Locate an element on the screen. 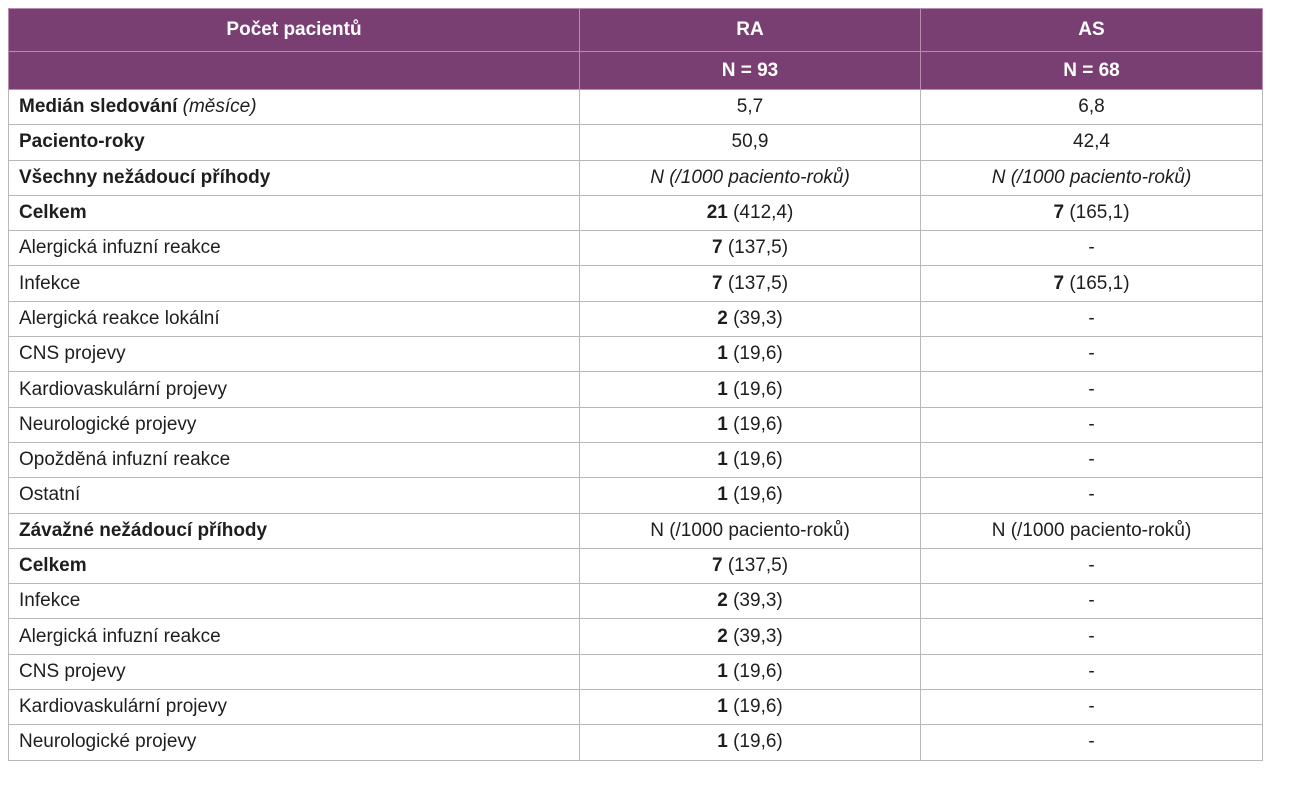 Image resolution: width=1303 pixels, height=800 pixels. table-row: Celkem 21 (412,4) 7 (165,1) is located at coordinates (635, 213).